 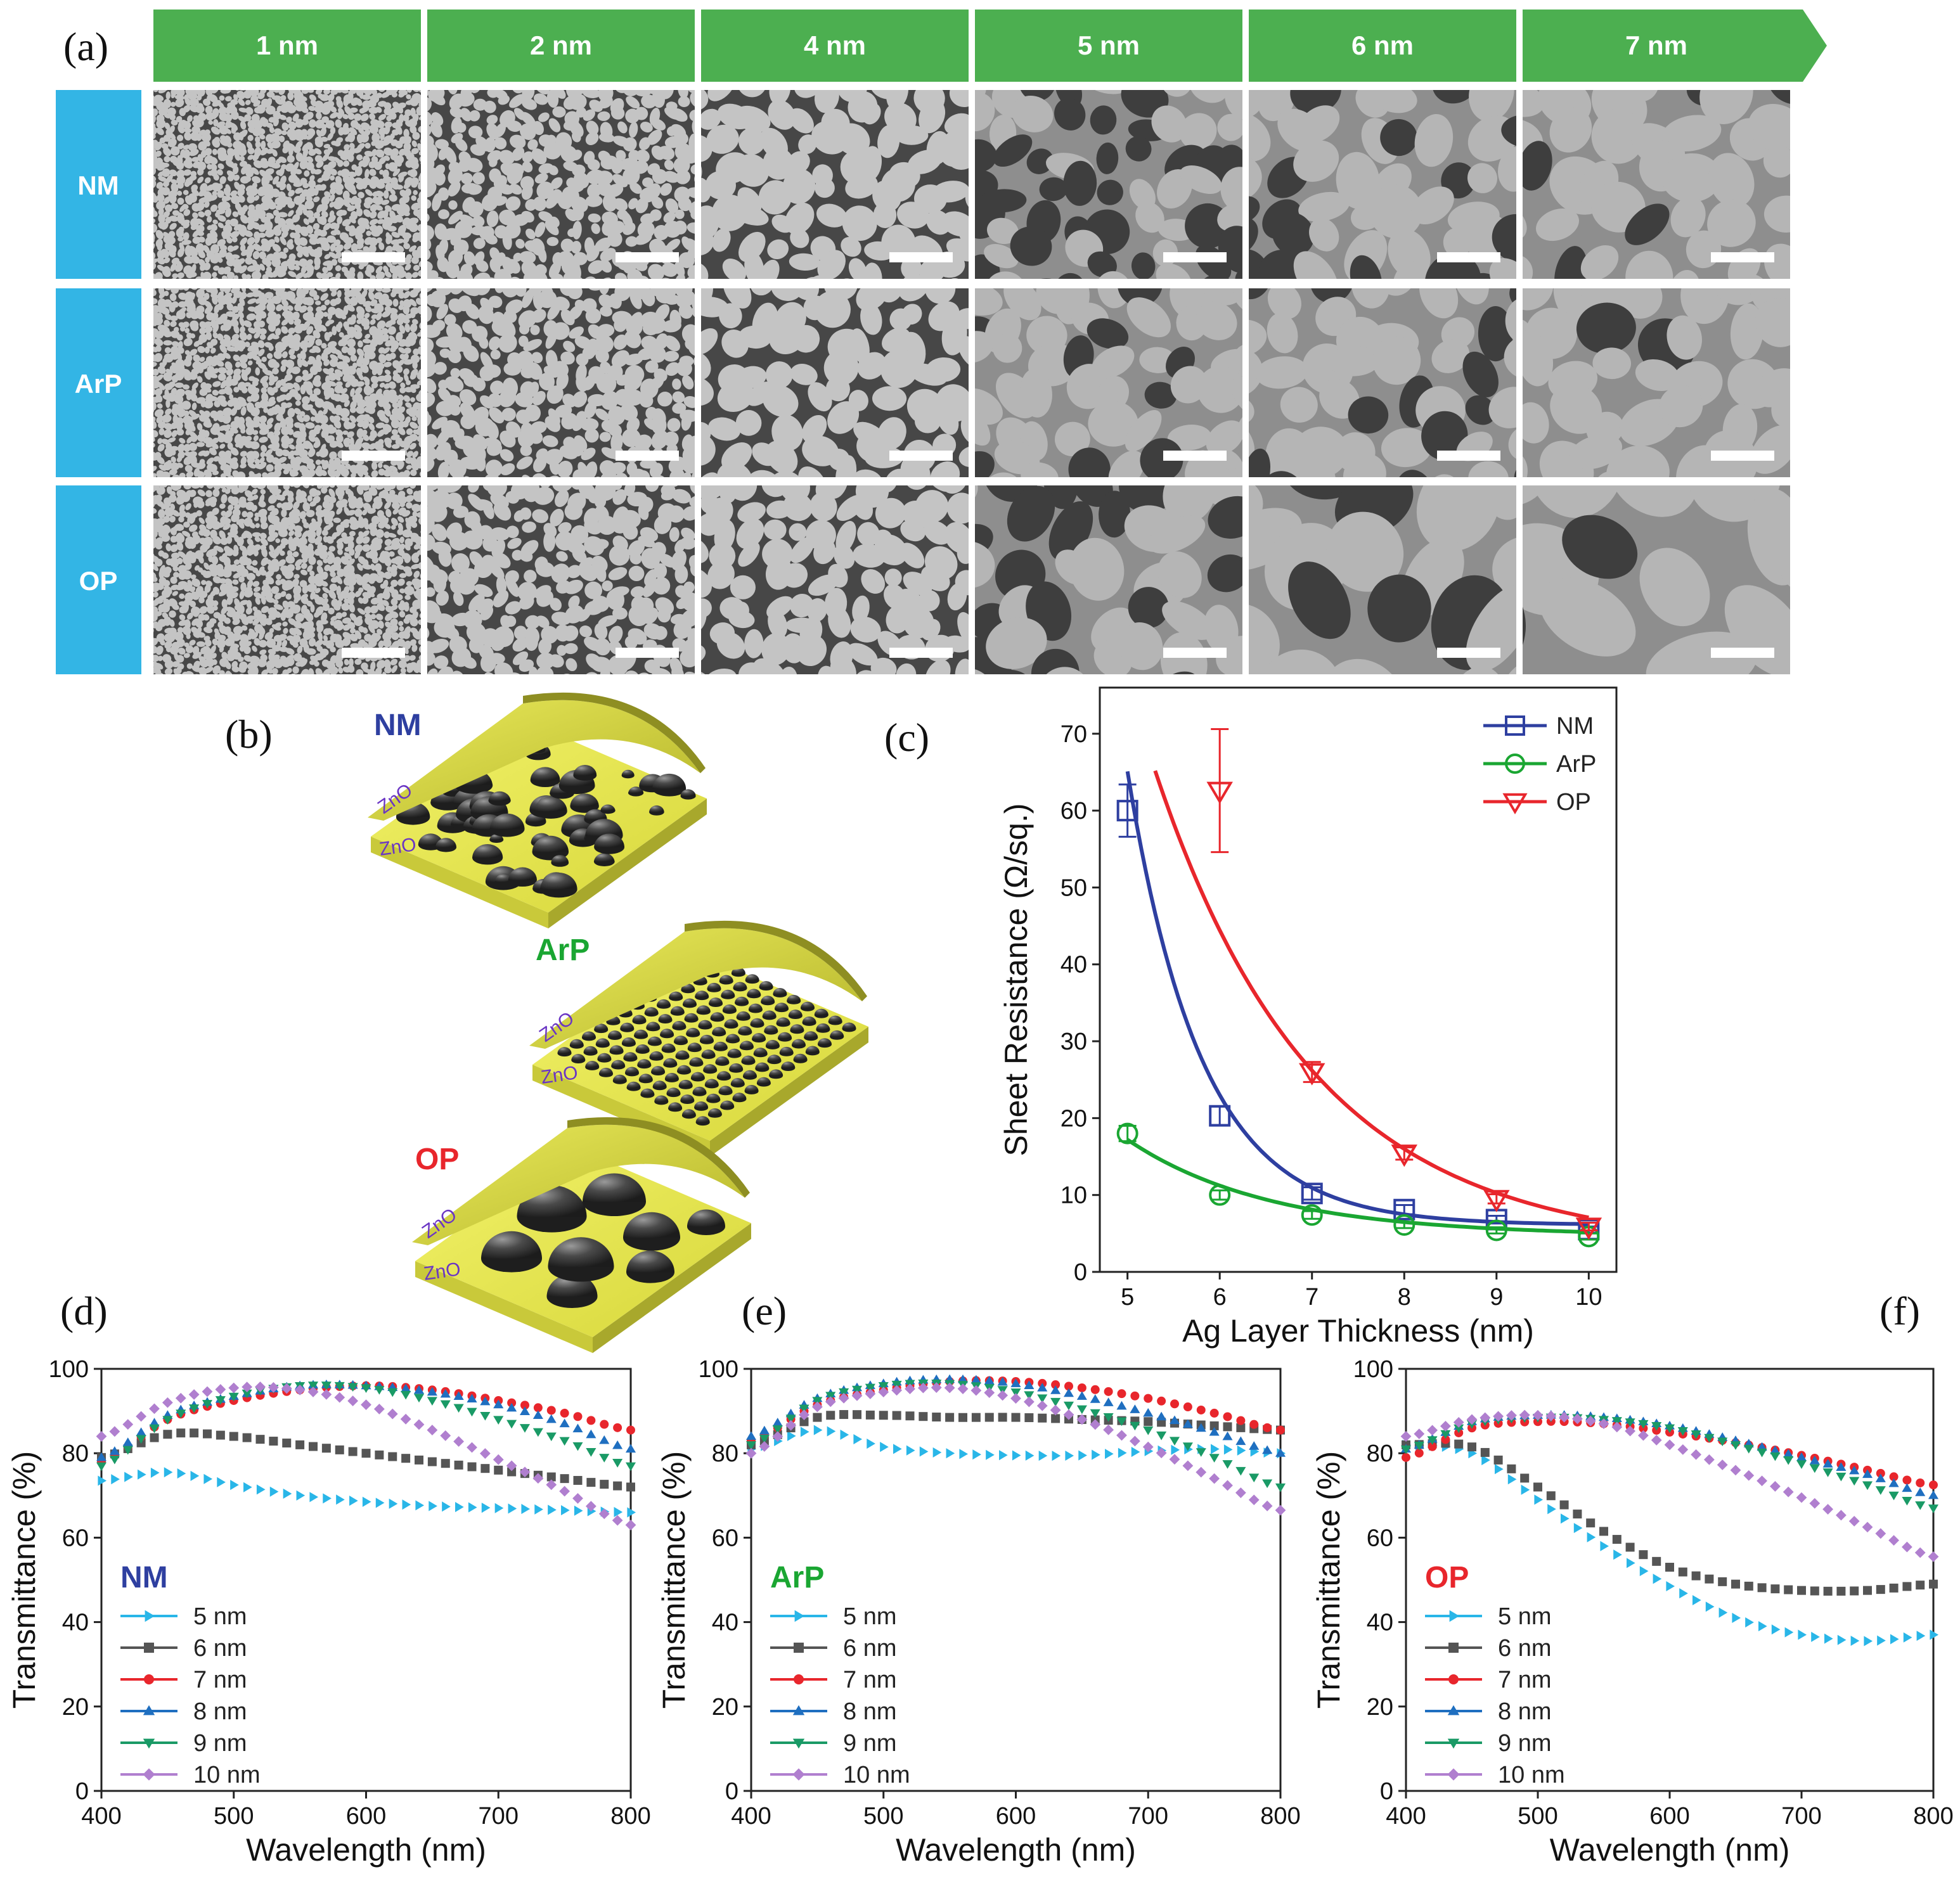 I want to click on legend-label: 10 nm, so click(x=876, y=1775).